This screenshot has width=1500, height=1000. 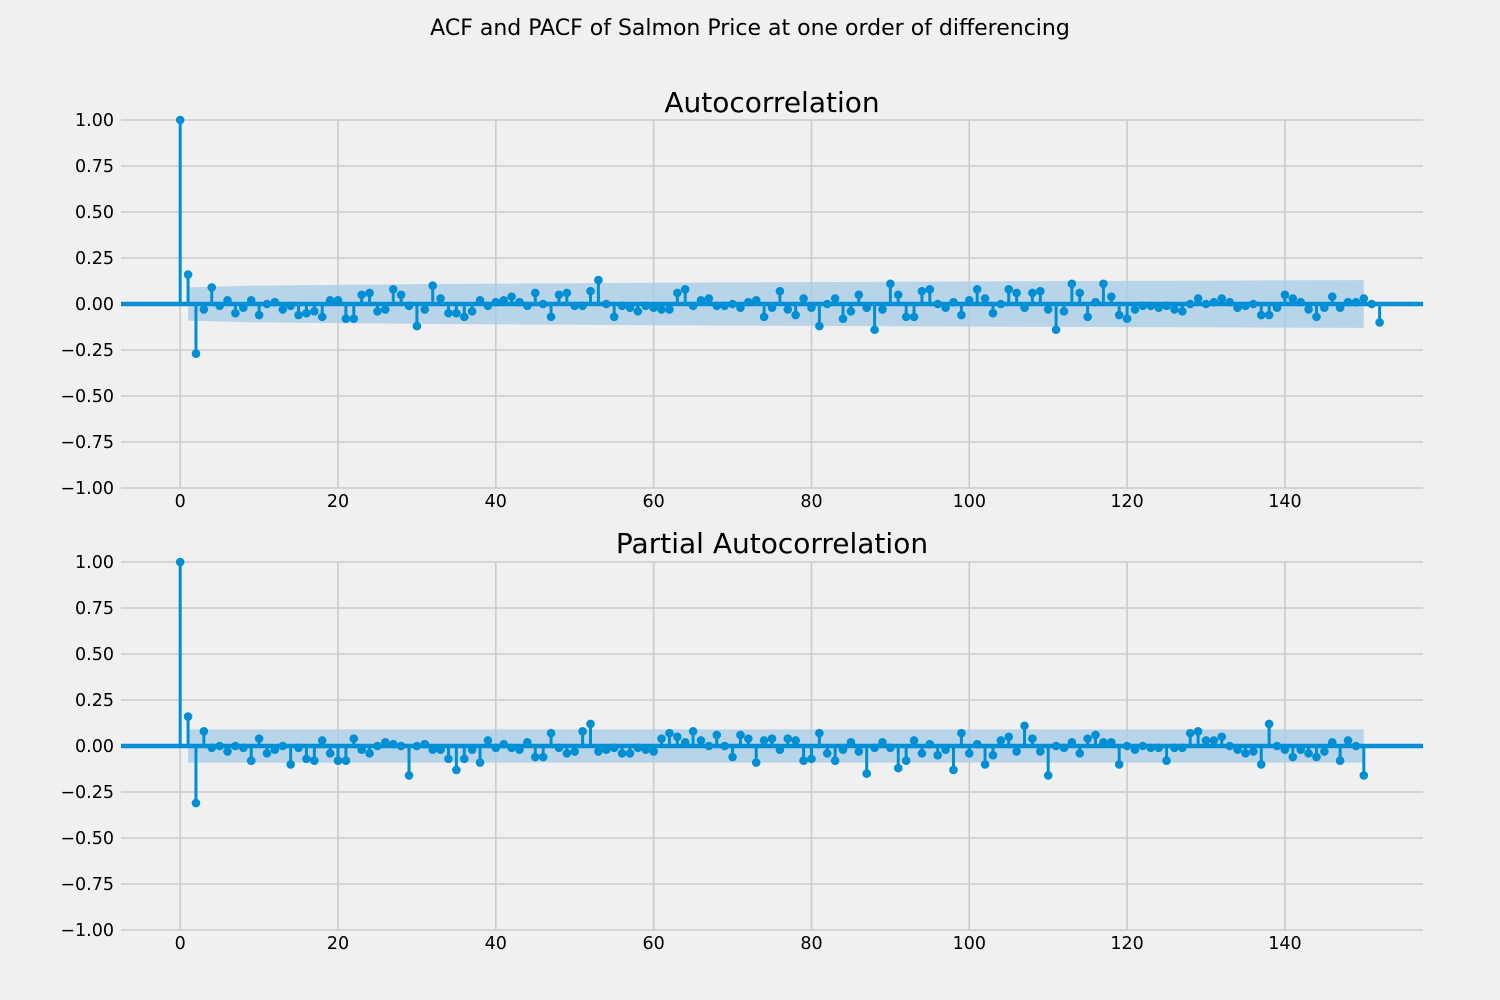 What do you see at coordinates (496, 944) in the screenshot?
I see `pacf-x-tick-label: 40` at bounding box center [496, 944].